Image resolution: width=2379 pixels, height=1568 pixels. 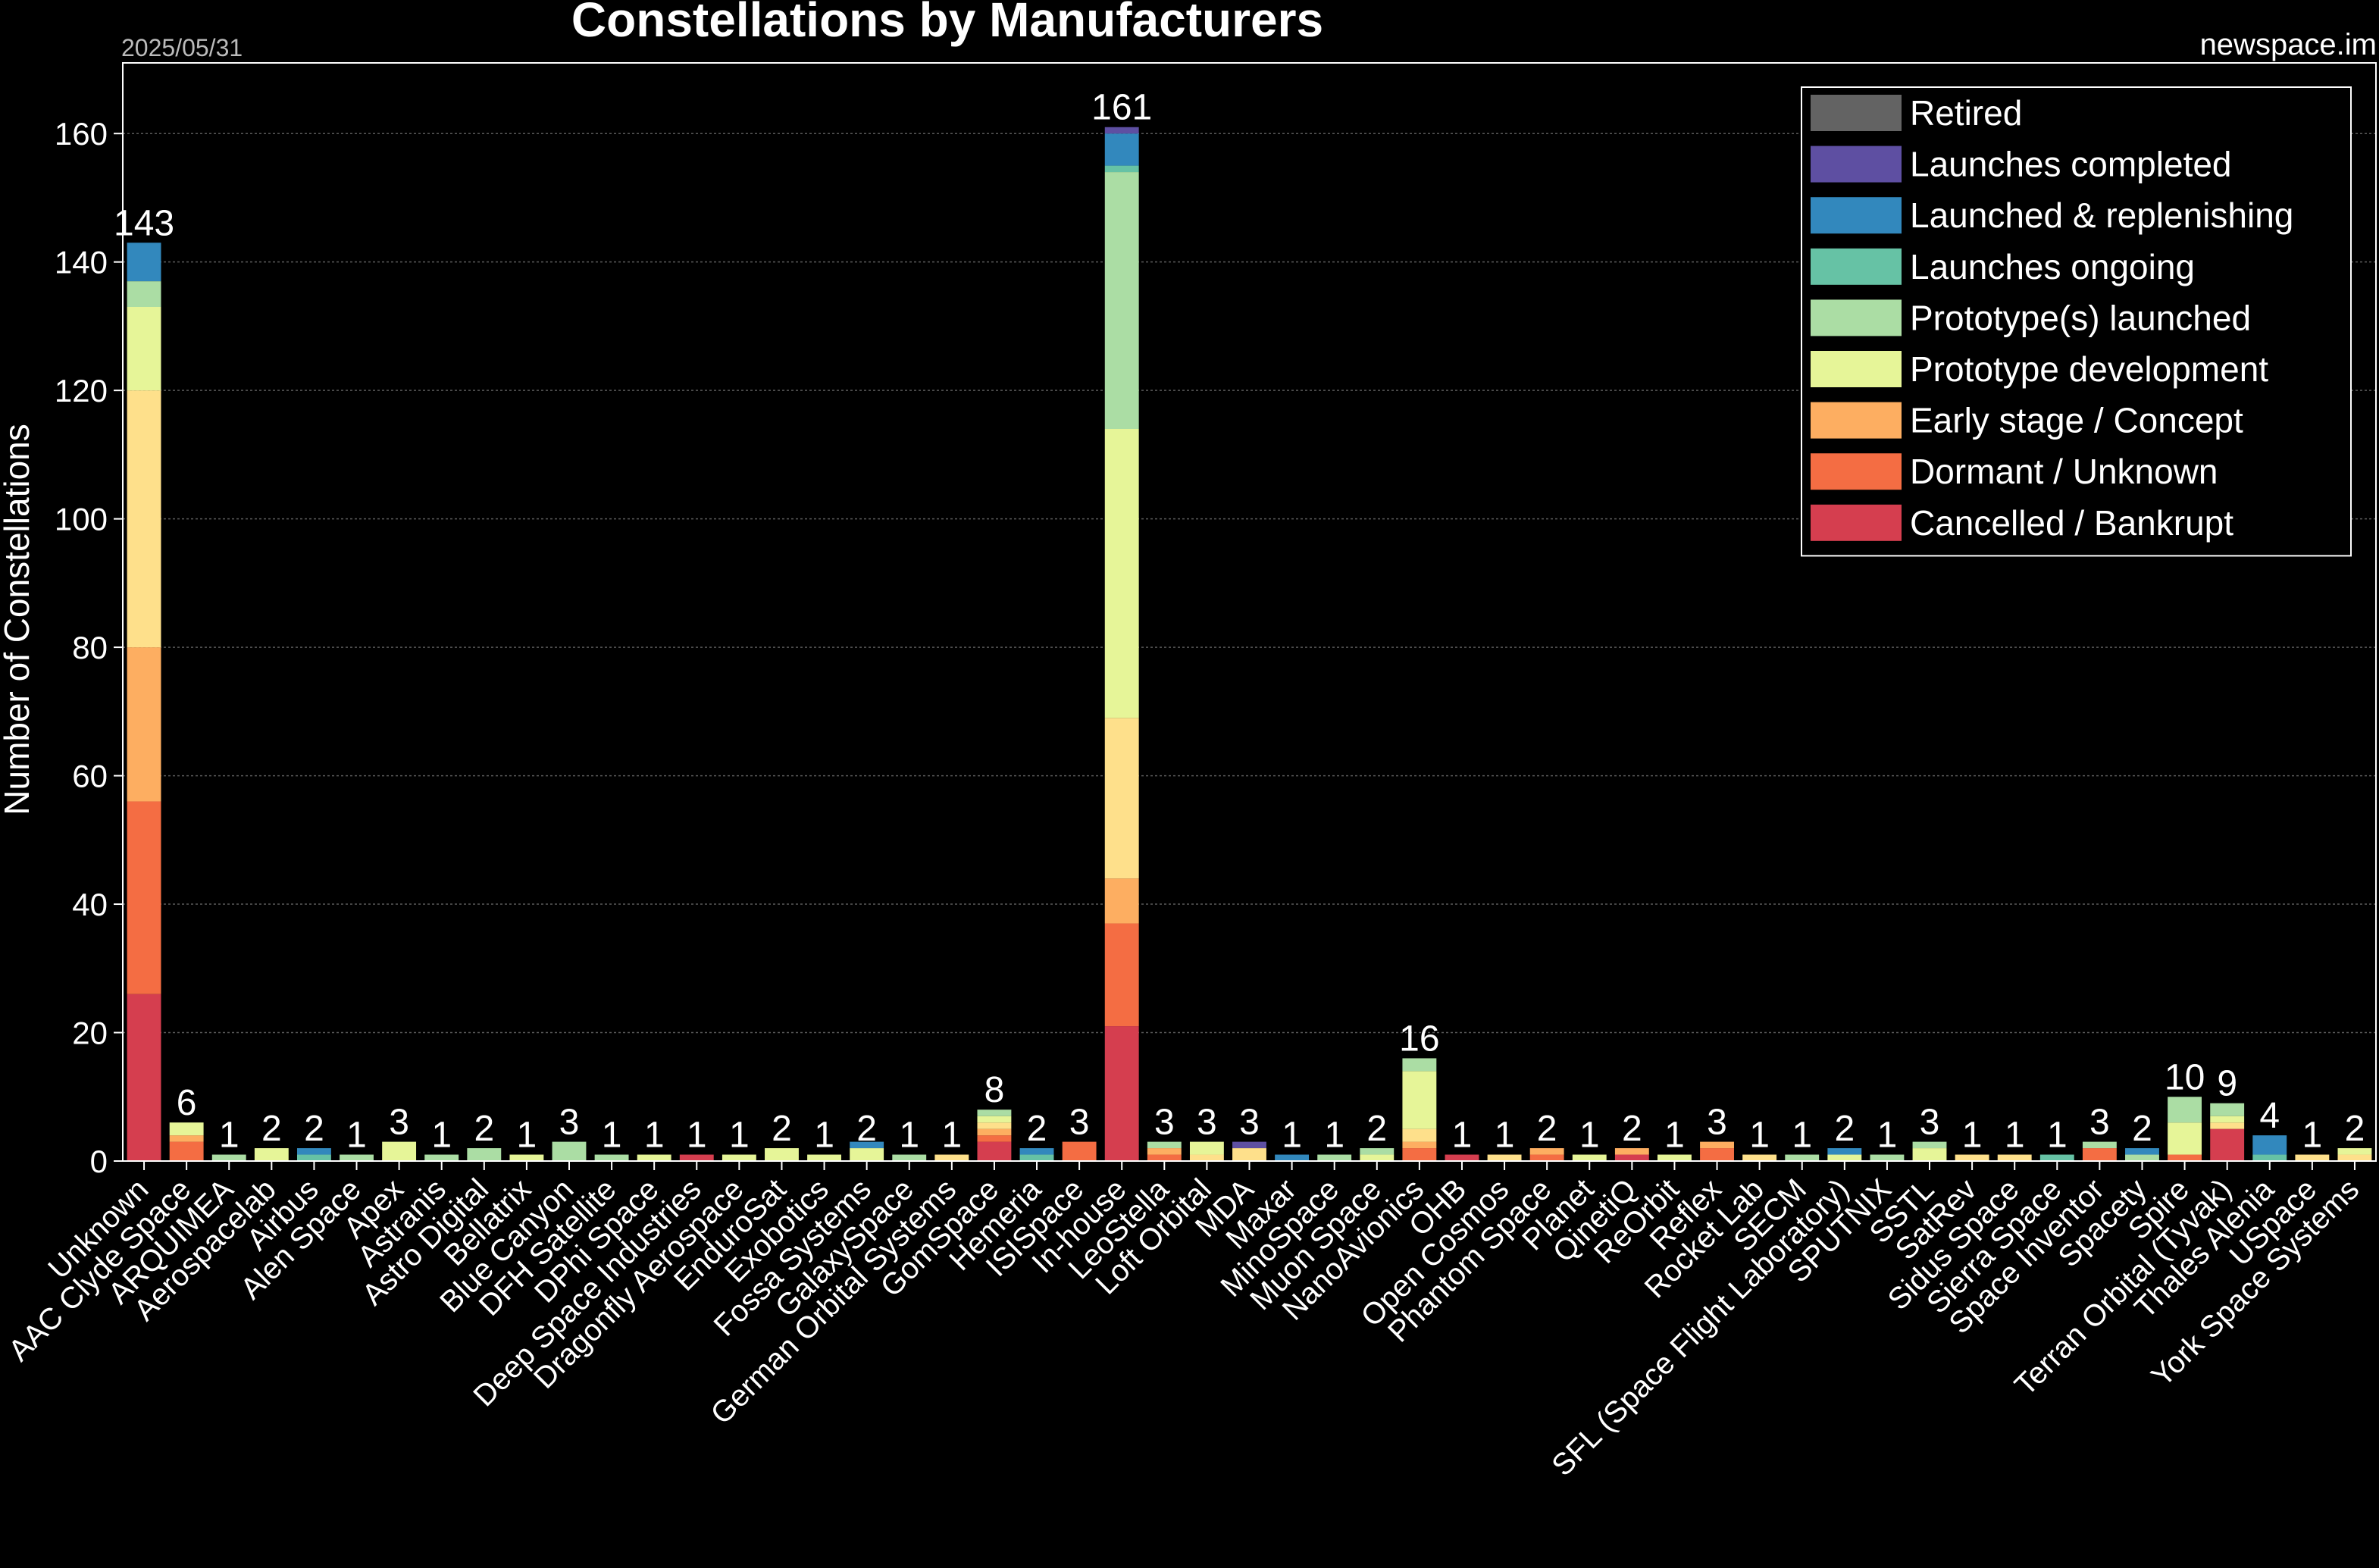 What do you see at coordinates (81, 390) in the screenshot?
I see `y-tick-label: 120` at bounding box center [81, 390].